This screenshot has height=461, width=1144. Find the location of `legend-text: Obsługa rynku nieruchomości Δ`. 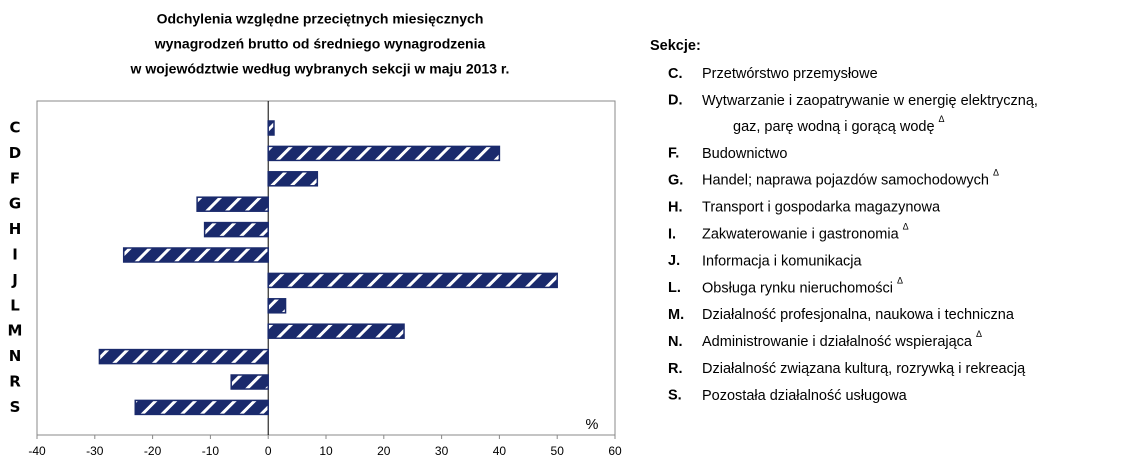

legend-text: Obsługa rynku nieruchomości Δ is located at coordinates (802, 286).